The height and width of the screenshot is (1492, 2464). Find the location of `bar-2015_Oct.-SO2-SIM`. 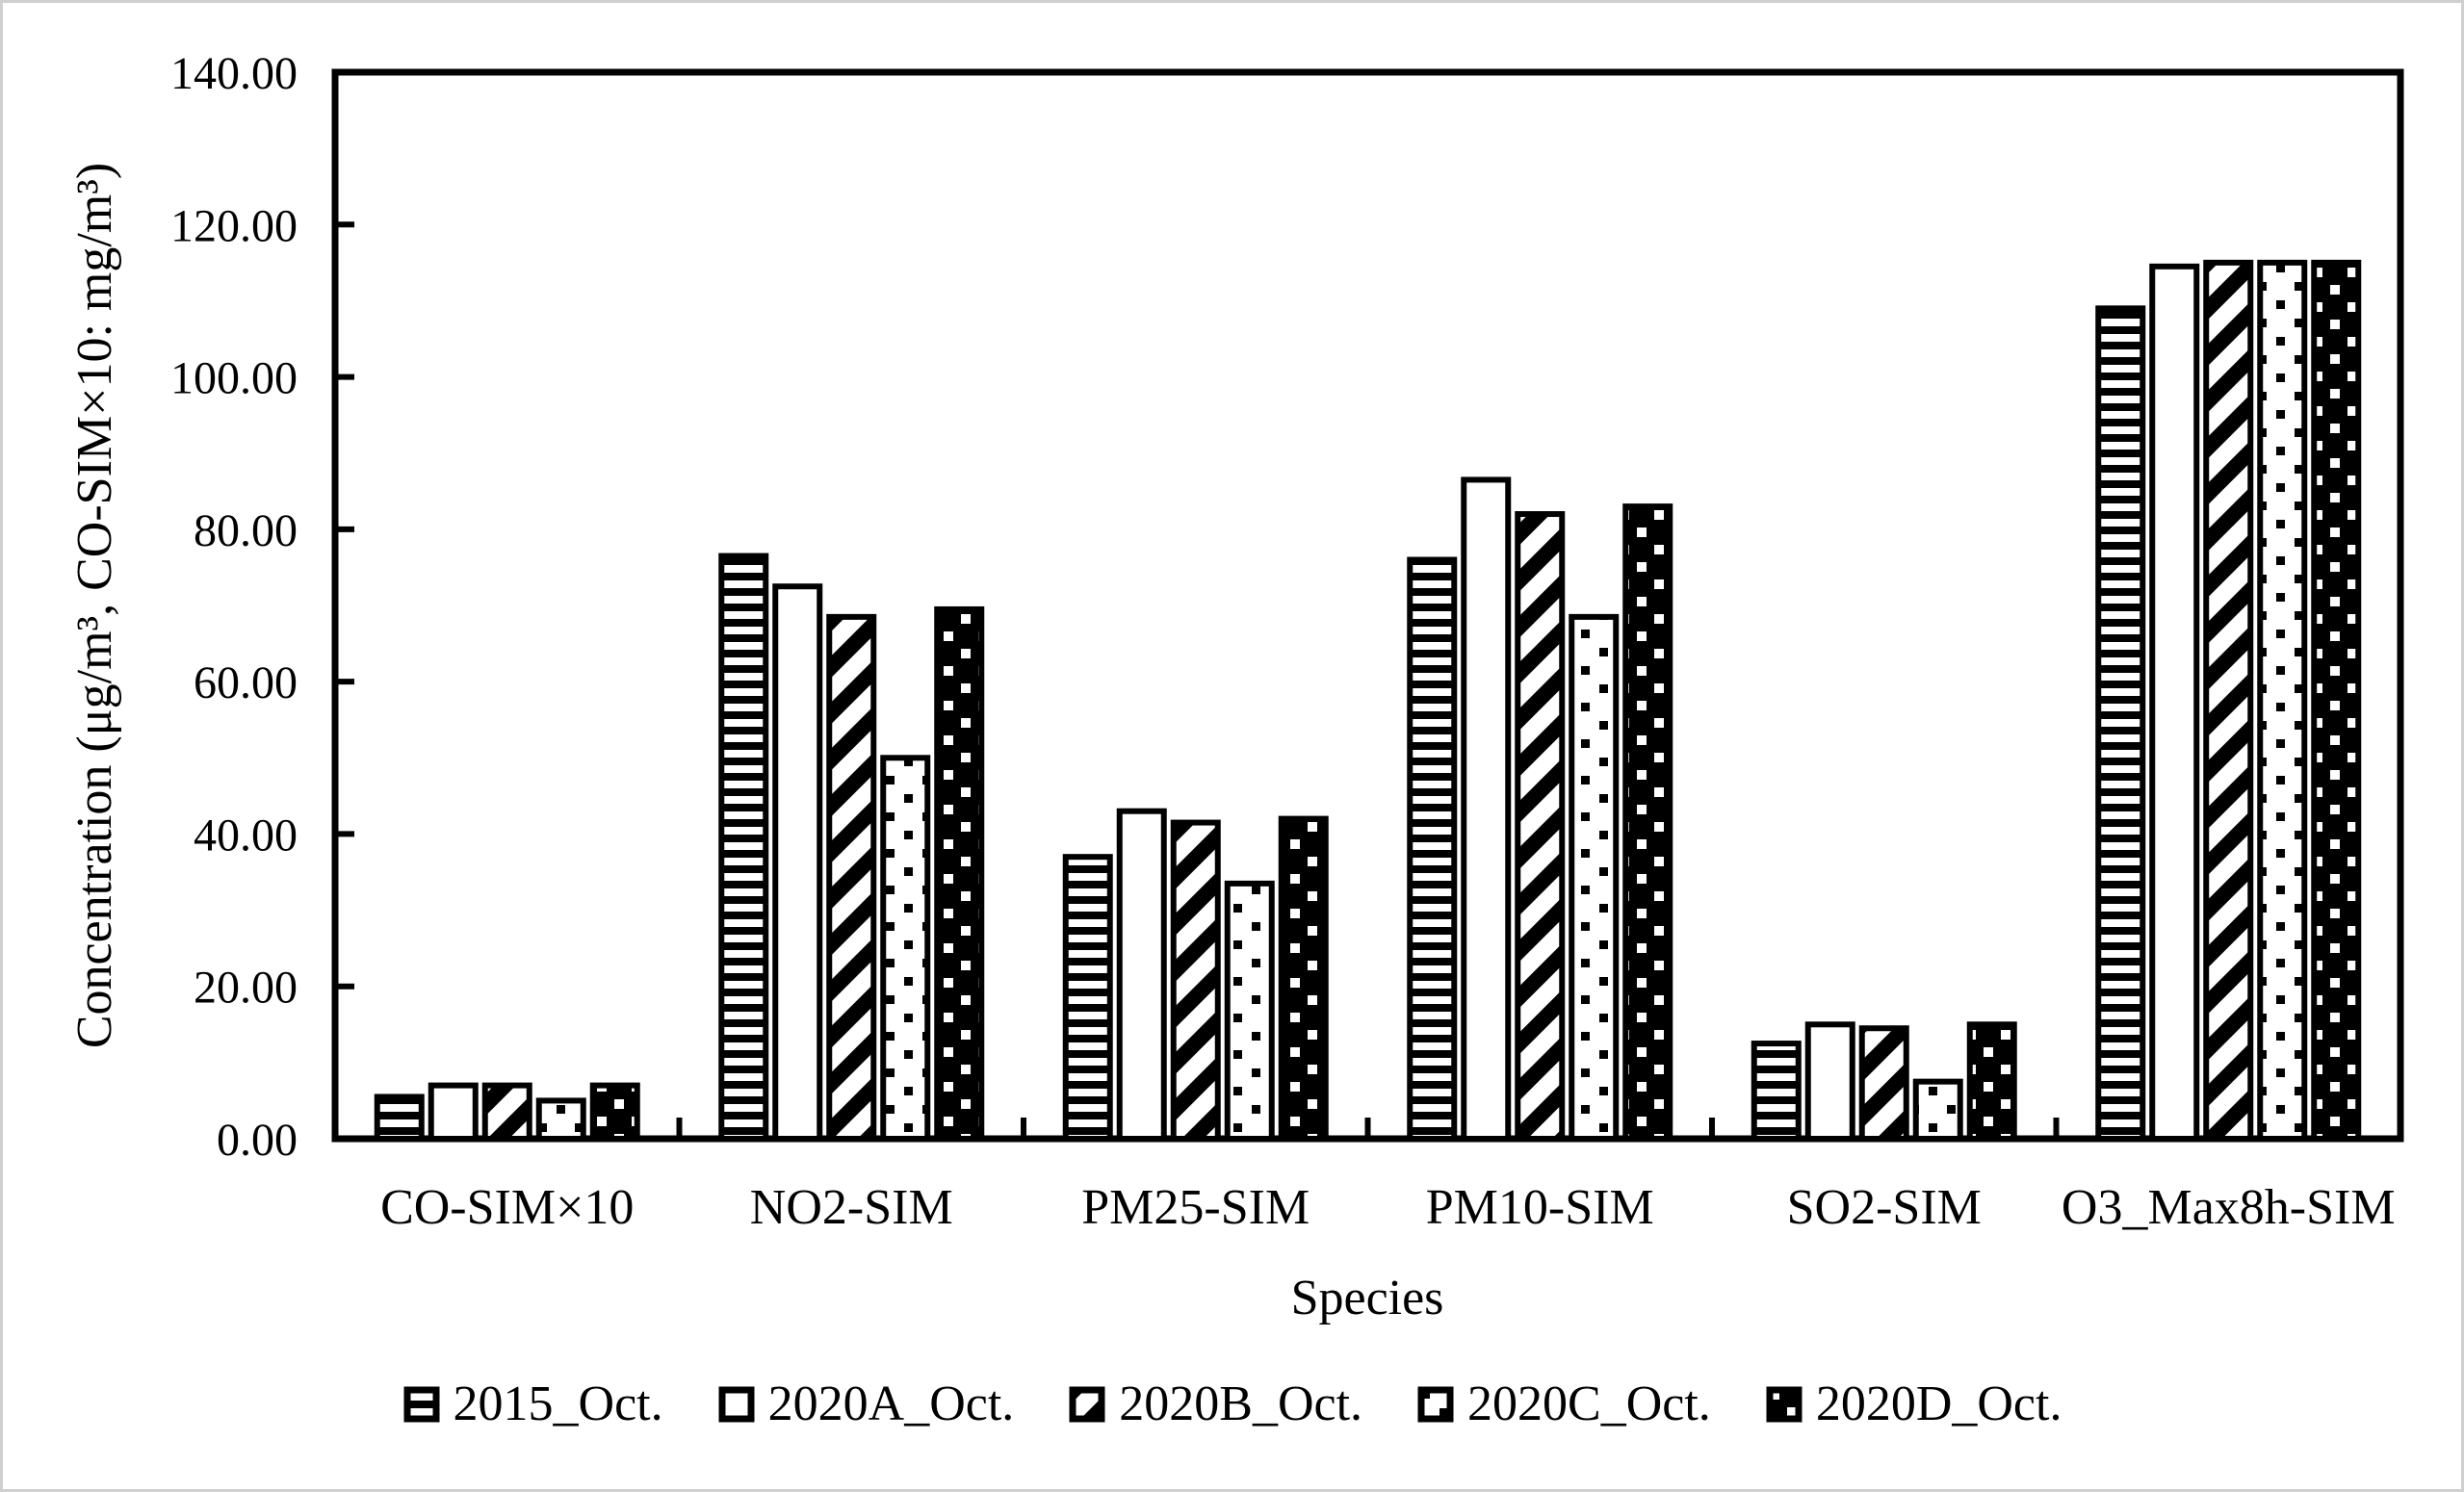

bar-2015_Oct.-SO2-SIM is located at coordinates (1776, 1091).